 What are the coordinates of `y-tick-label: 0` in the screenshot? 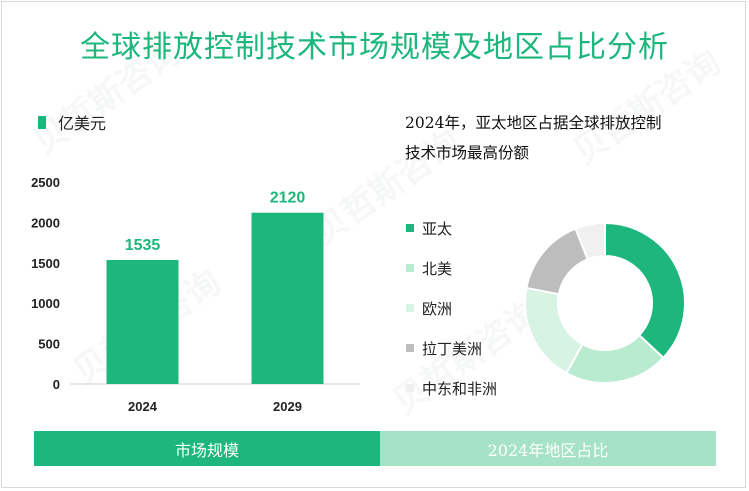 It's located at (56, 384).